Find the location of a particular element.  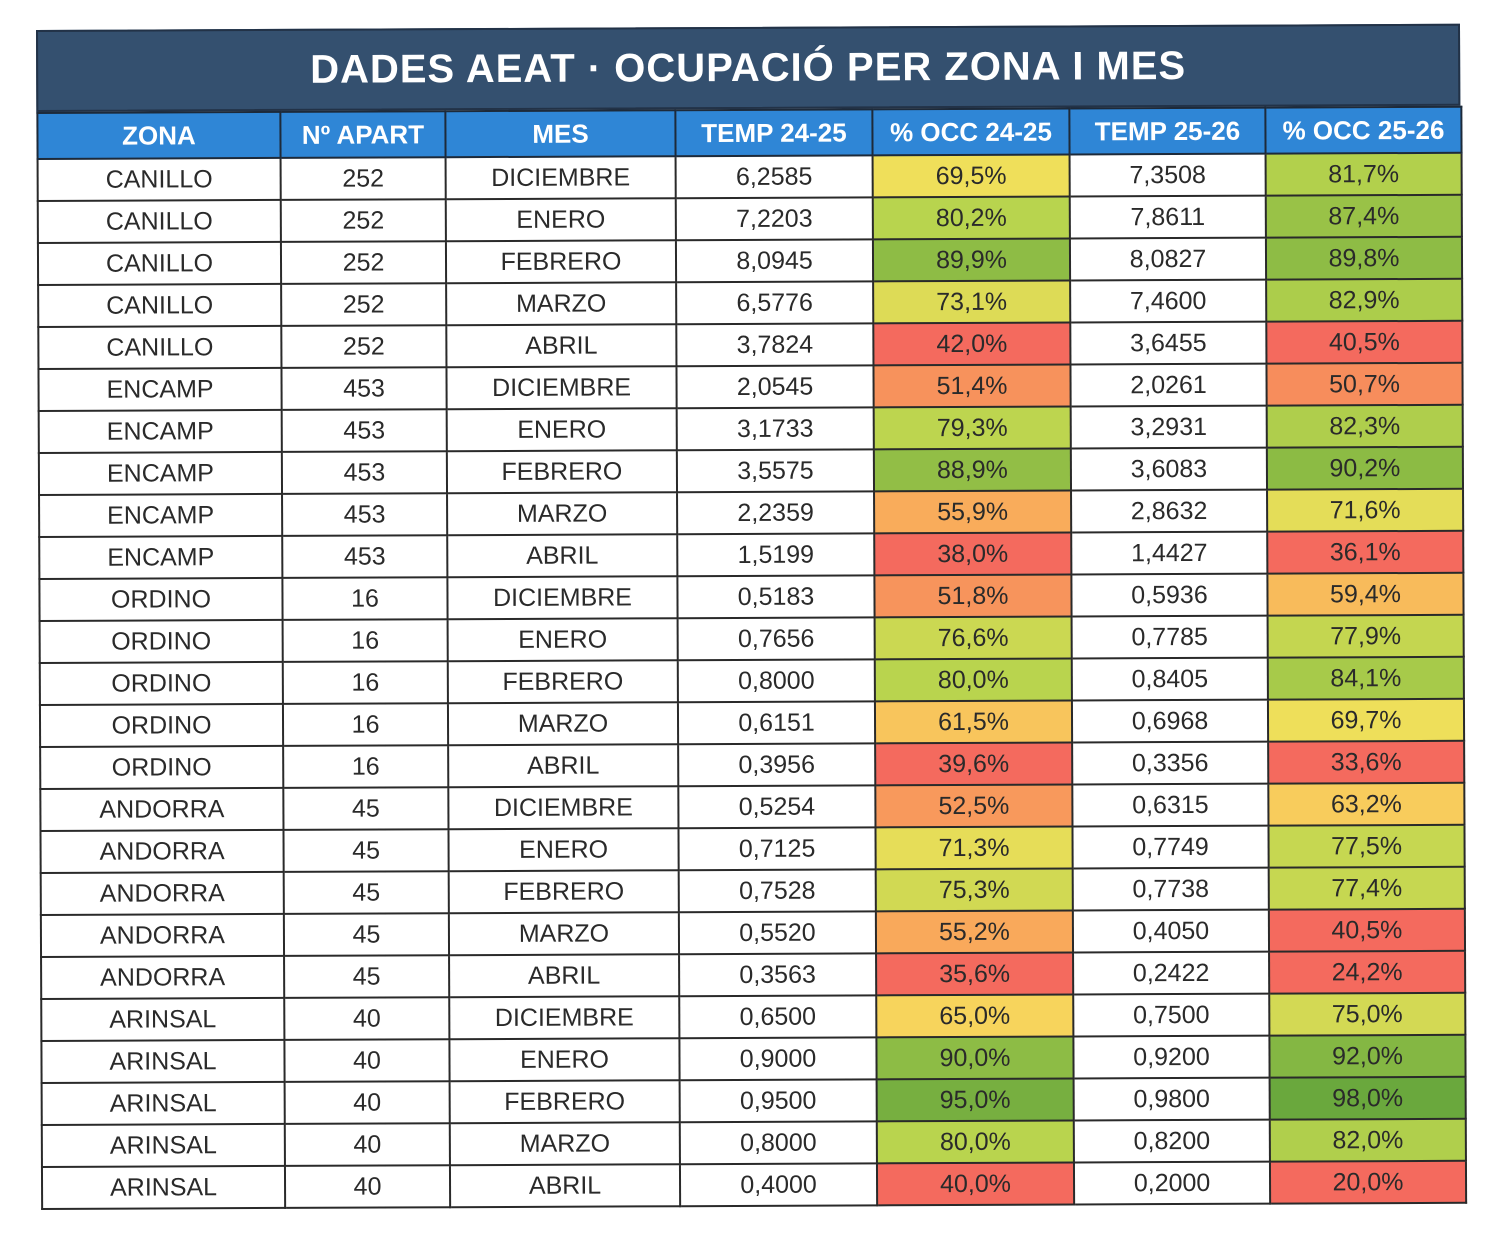

cell-occ-24-25: 80,0% is located at coordinates (975, 1142).